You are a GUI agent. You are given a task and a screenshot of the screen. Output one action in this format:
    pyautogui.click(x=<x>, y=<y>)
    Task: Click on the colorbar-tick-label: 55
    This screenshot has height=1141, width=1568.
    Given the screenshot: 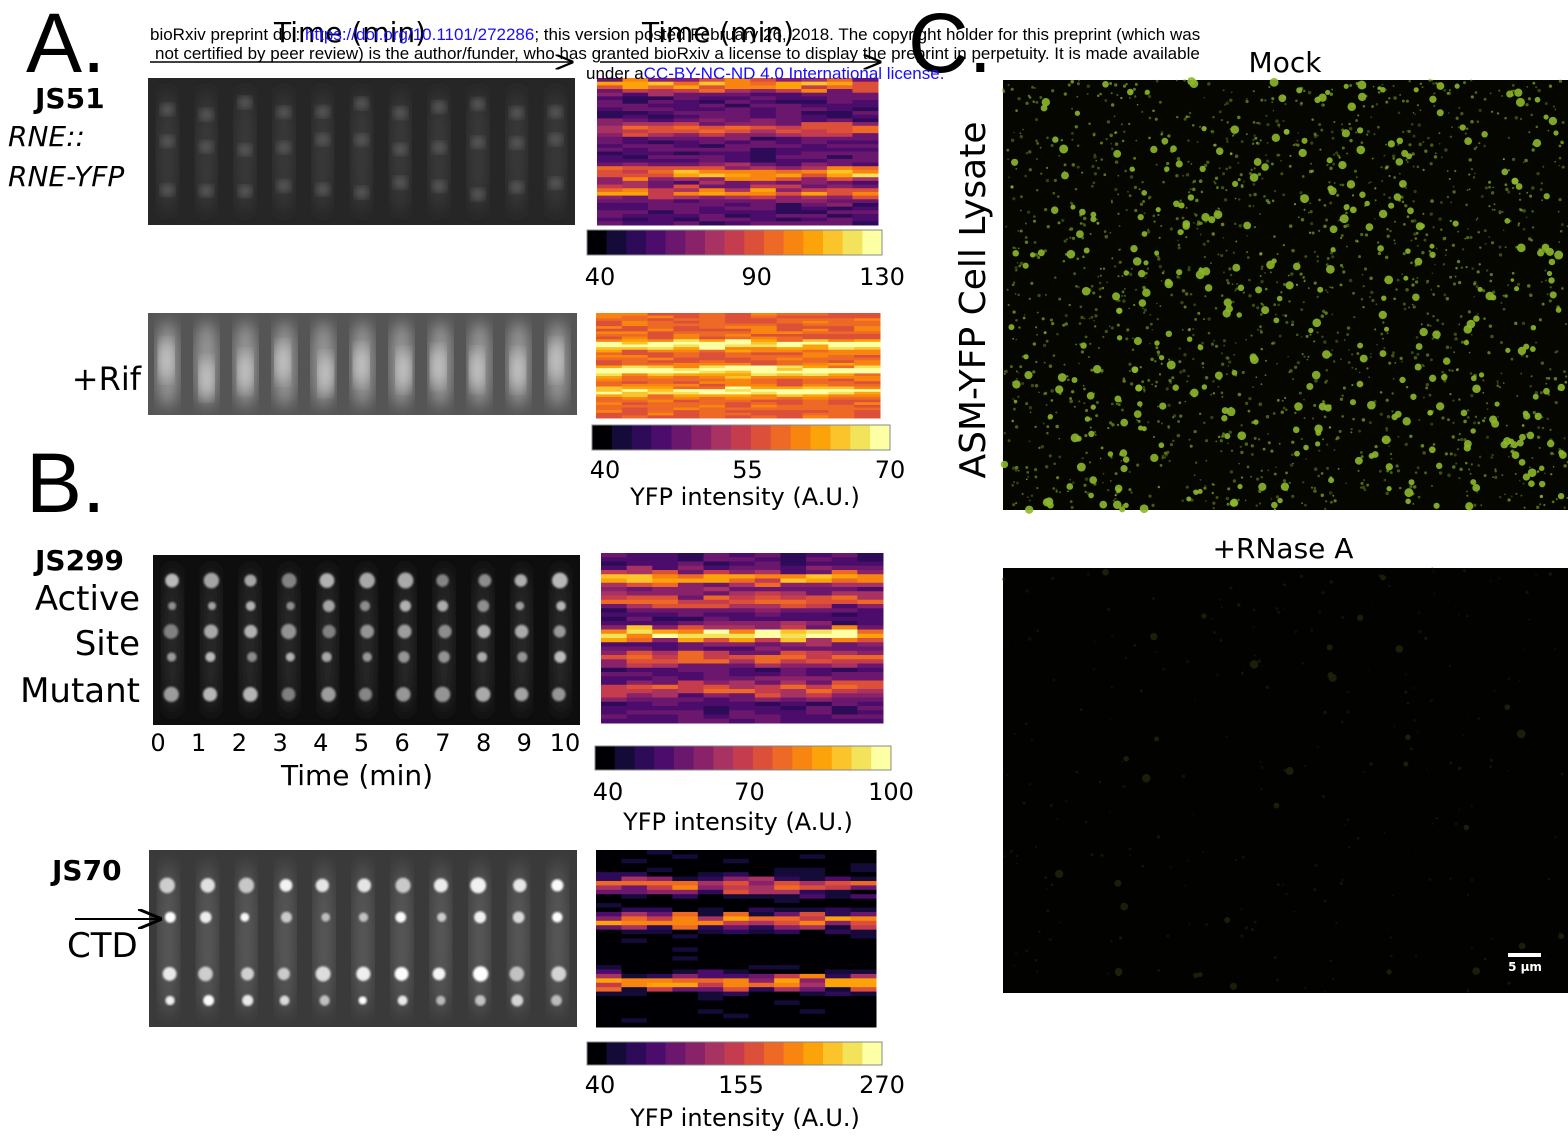 What is the action you would take?
    pyautogui.click(x=747, y=470)
    